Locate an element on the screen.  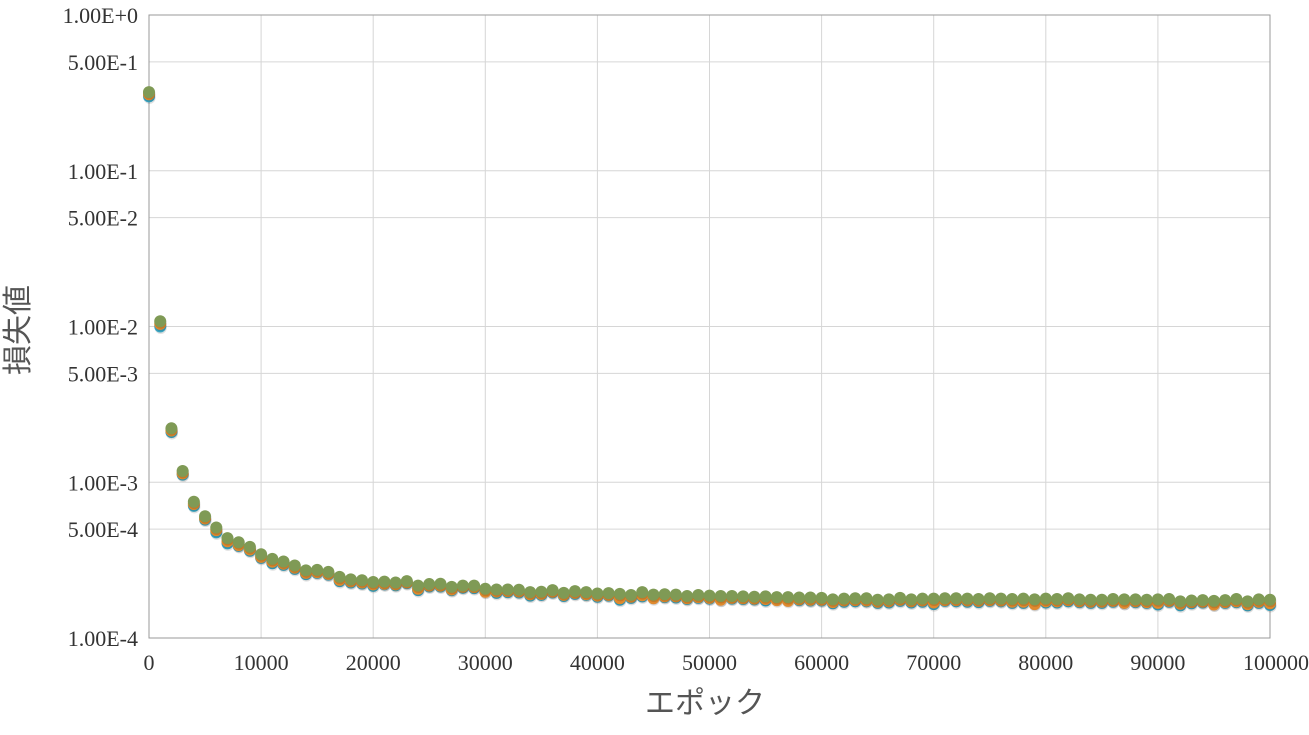
y-tick-label: 1.00E-1 is located at coordinates (103, 171).